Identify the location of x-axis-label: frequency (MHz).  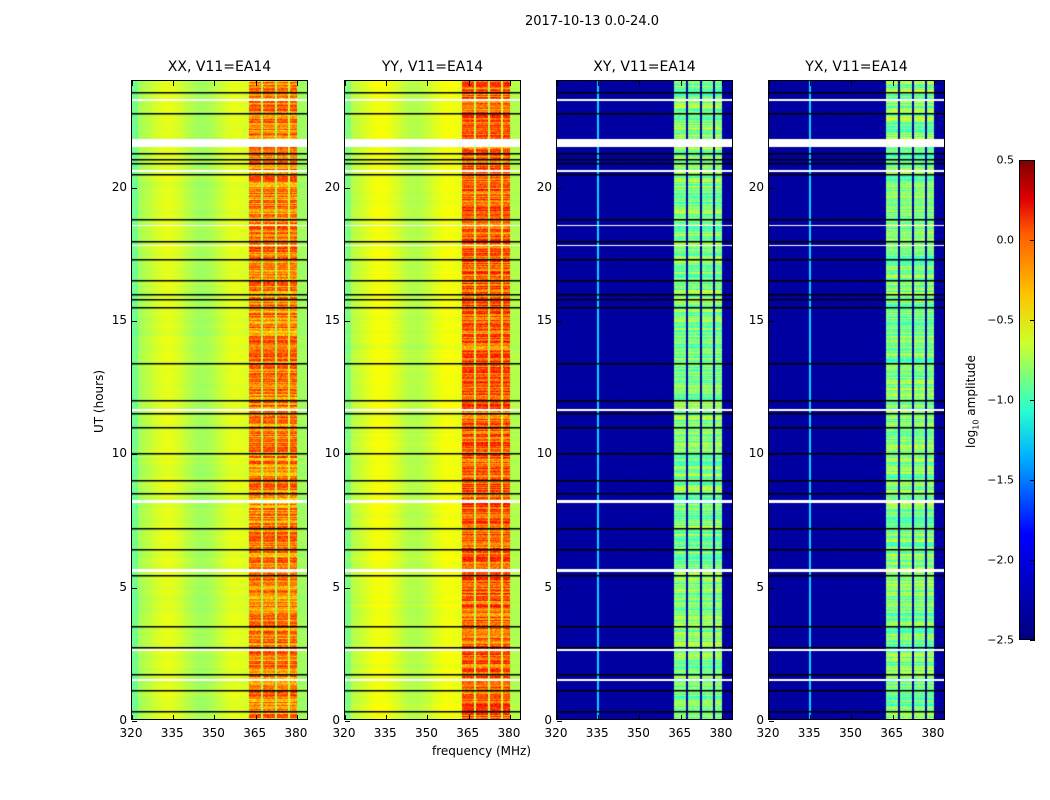
(482, 751).